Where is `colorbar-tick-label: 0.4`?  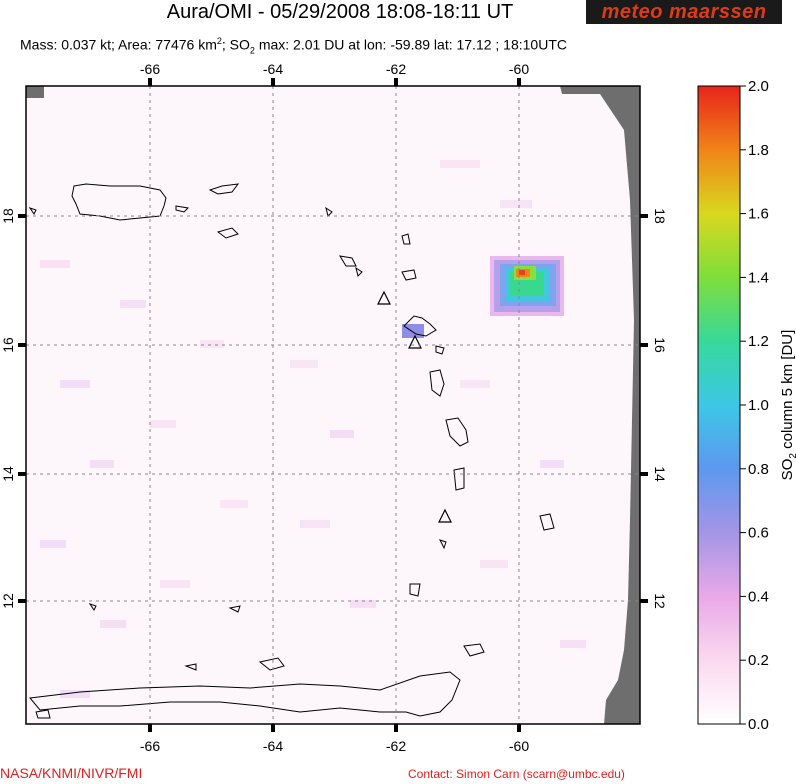
colorbar-tick-label: 0.4 is located at coordinates (758, 596).